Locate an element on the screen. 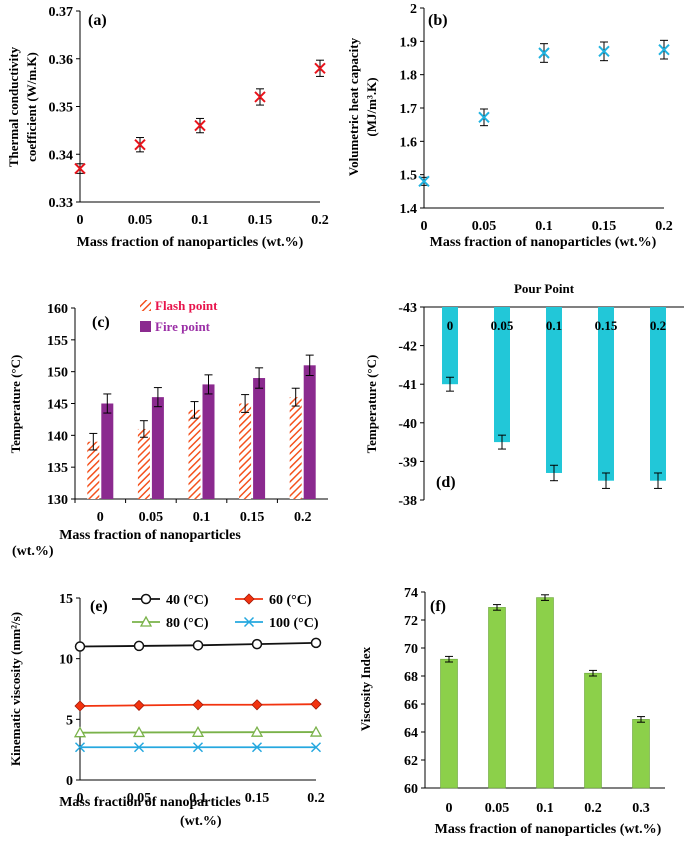 The image size is (685, 851). panel-e-ytick-label: 15 is located at coordinates (66, 599).